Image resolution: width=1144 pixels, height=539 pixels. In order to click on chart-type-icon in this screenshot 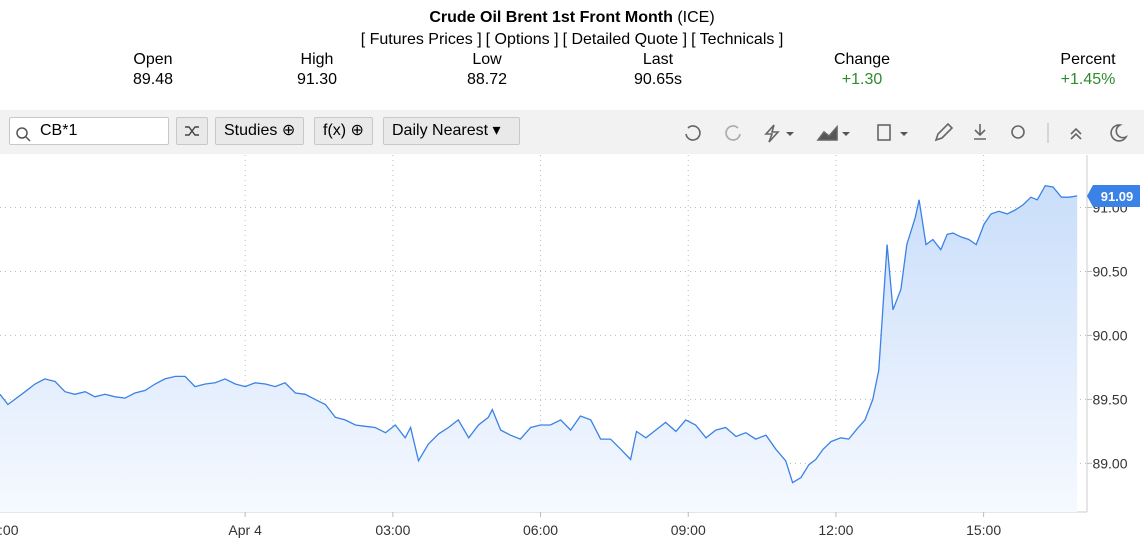, I will do `click(827, 132)`.